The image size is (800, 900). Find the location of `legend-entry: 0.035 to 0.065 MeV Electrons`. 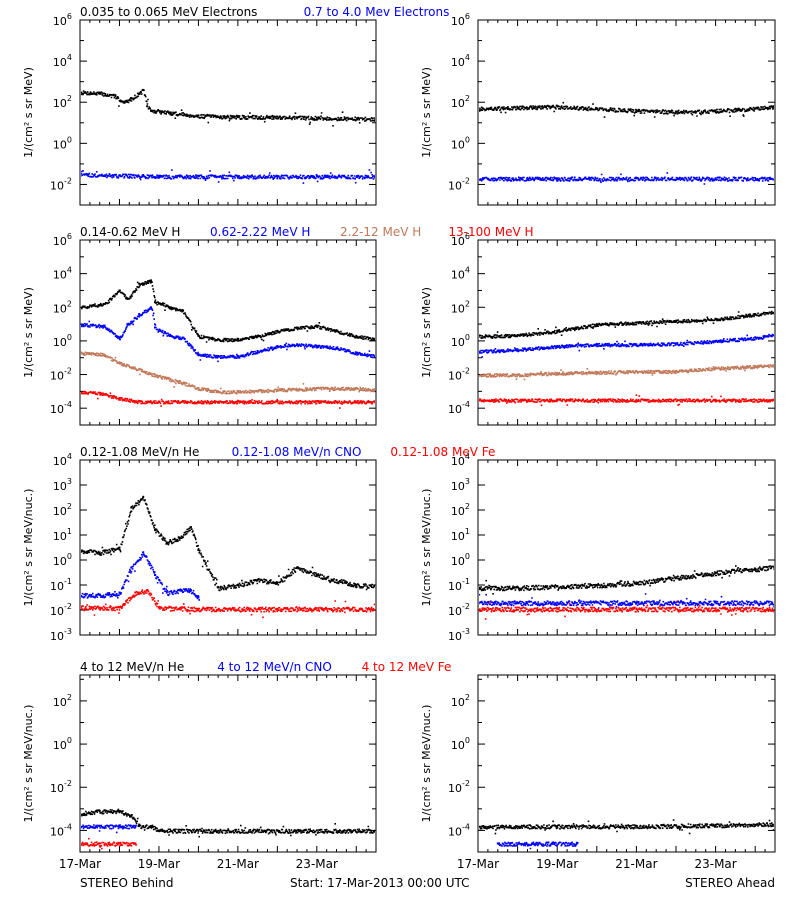

legend-entry: 0.035 to 0.065 MeV Electrons is located at coordinates (168, 12).